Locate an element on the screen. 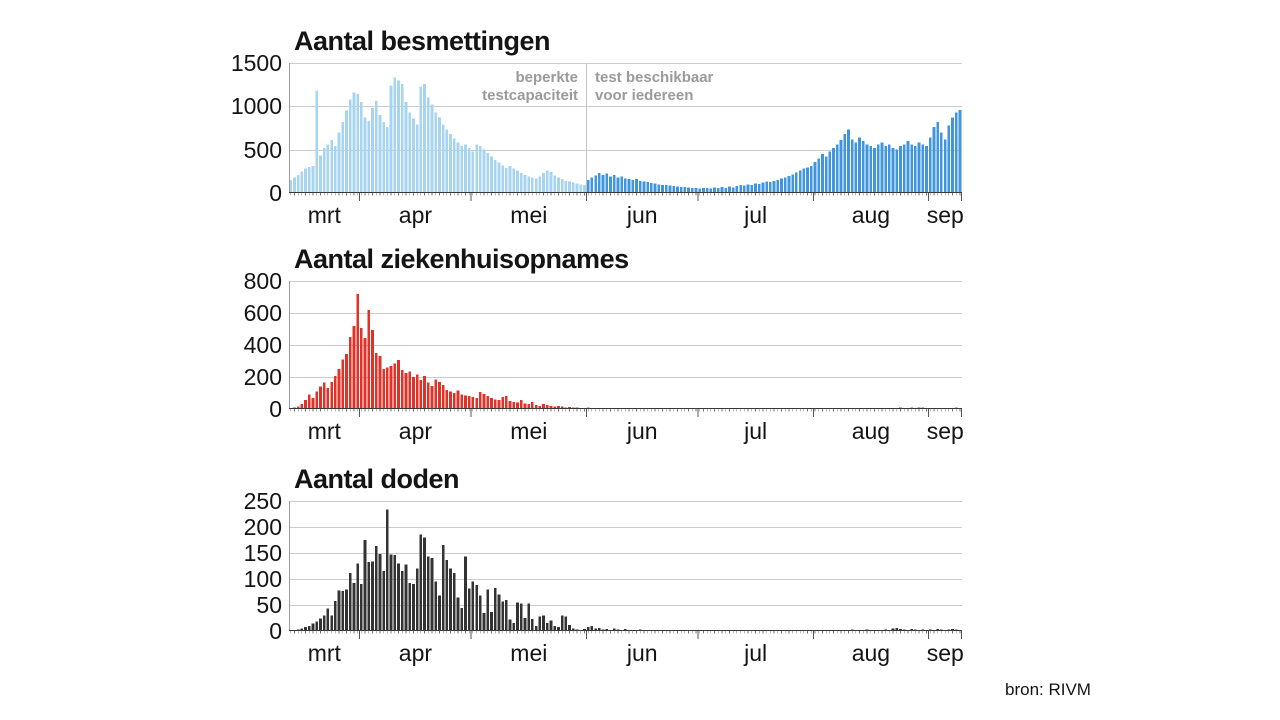 The height and width of the screenshot is (720, 1280). y-axis-label: 250 is located at coordinates (262, 501).